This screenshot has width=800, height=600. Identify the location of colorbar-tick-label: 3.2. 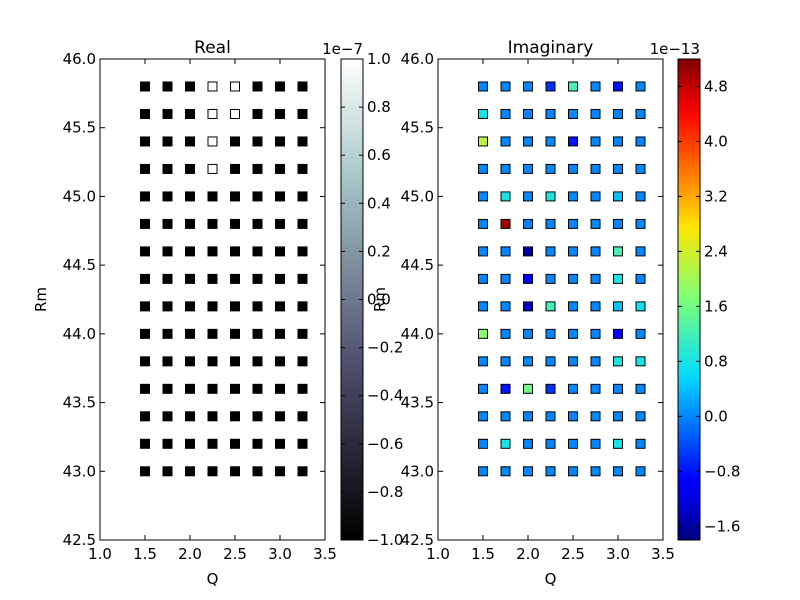
(716, 196).